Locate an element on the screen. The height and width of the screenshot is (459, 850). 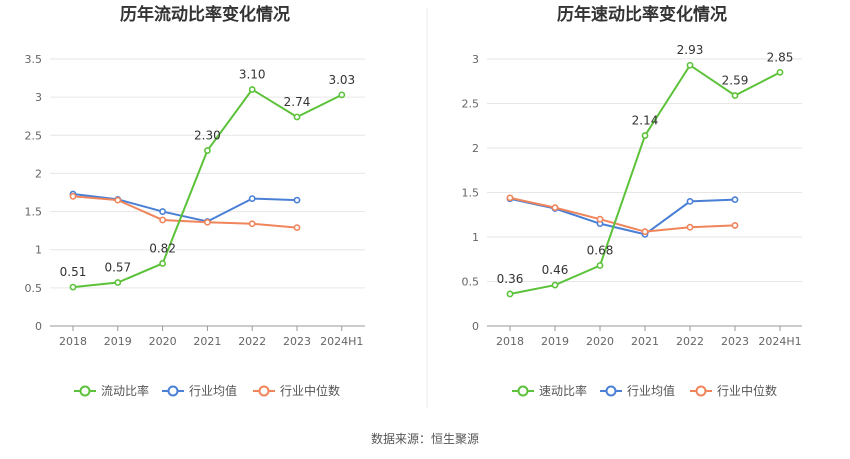
y-tick-label: 0 is located at coordinates (475, 326).